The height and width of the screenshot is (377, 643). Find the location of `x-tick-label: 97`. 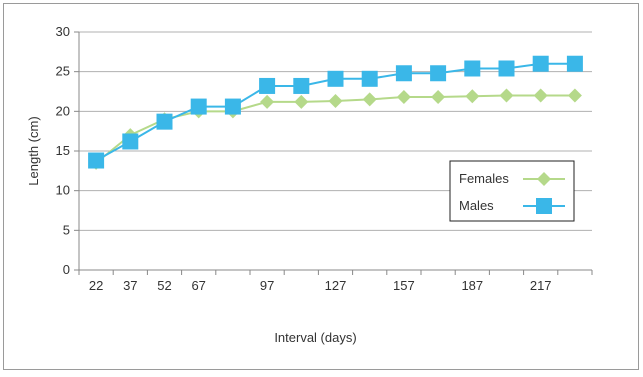

x-tick-label: 97 is located at coordinates (267, 285).